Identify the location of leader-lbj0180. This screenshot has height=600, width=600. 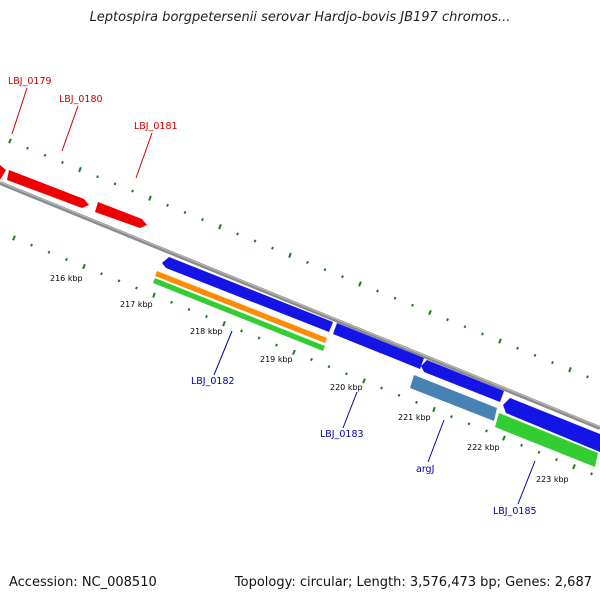
(70, 128).